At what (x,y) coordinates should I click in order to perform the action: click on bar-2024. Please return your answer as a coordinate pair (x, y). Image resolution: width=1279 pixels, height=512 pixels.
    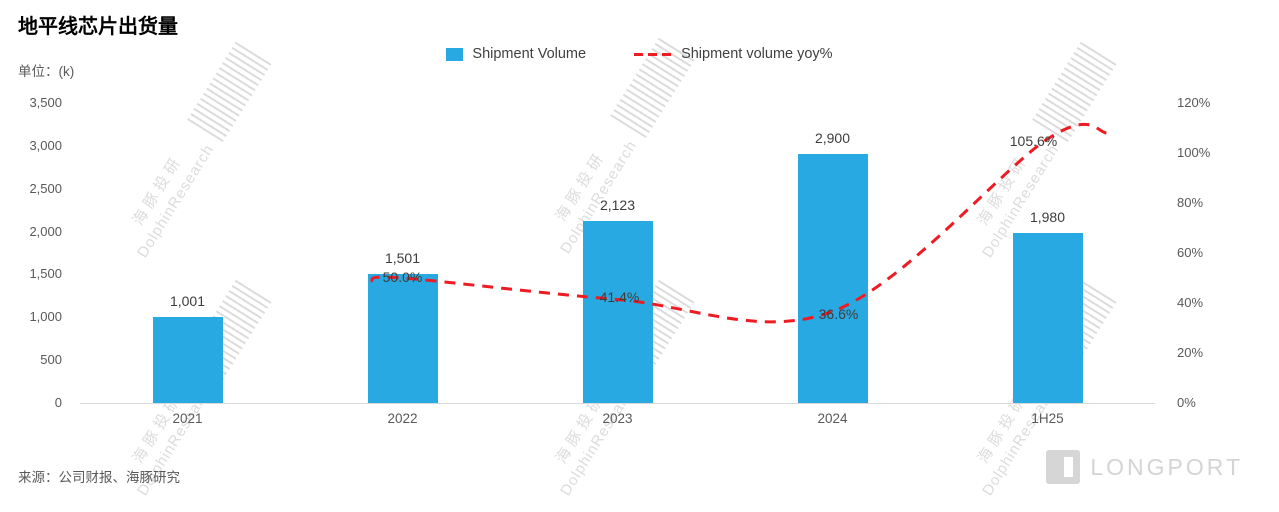
    Looking at the image, I should click on (832, 278).